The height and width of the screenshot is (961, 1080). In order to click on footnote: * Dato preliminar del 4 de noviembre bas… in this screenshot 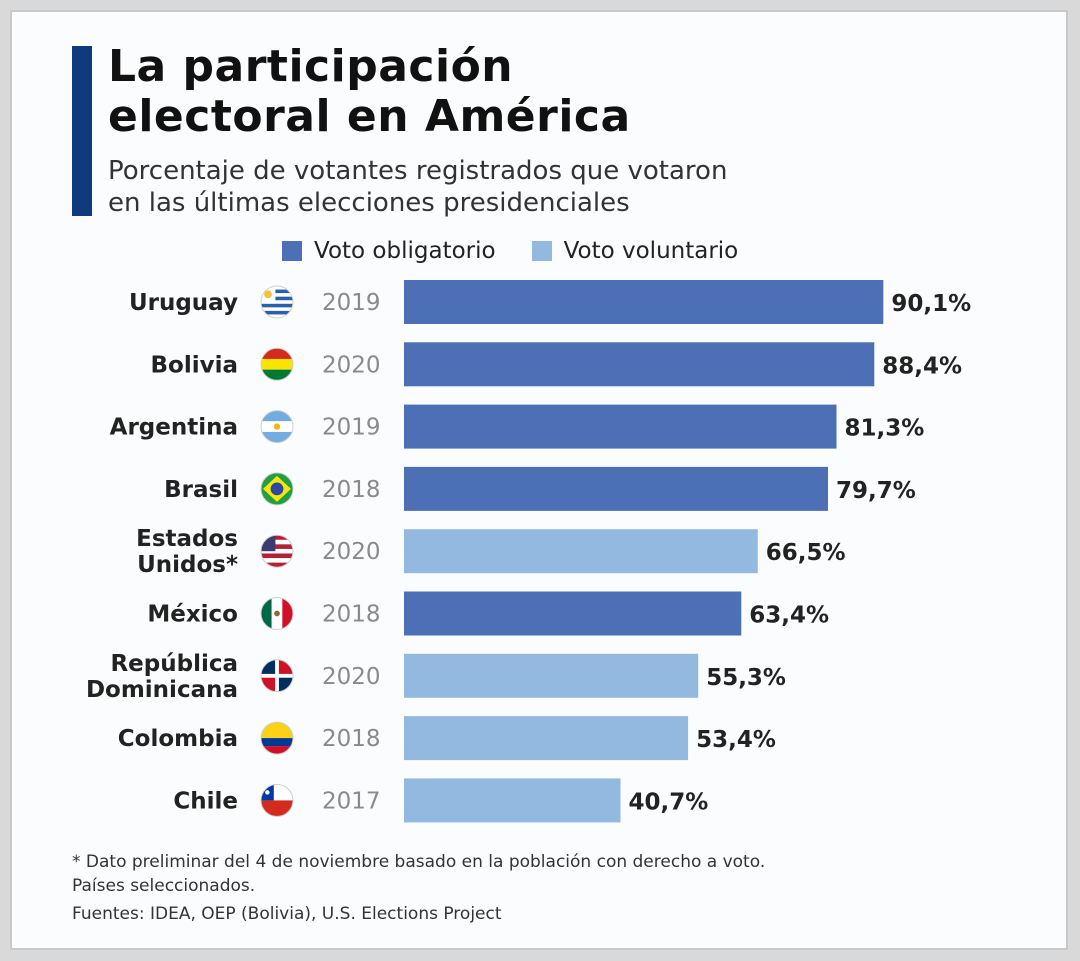, I will do `click(418, 874)`.